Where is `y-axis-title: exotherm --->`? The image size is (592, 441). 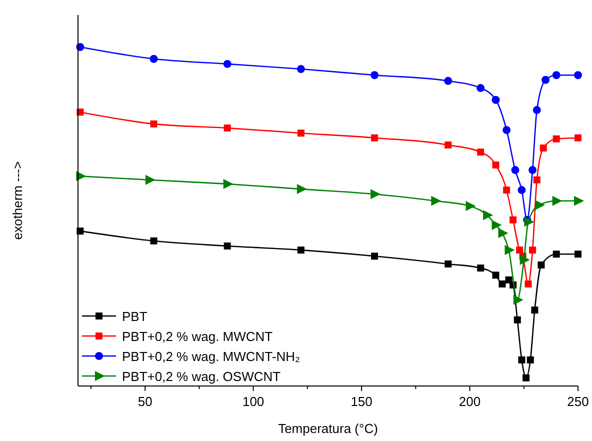 y-axis-title: exotherm ---> is located at coordinates (17, 200).